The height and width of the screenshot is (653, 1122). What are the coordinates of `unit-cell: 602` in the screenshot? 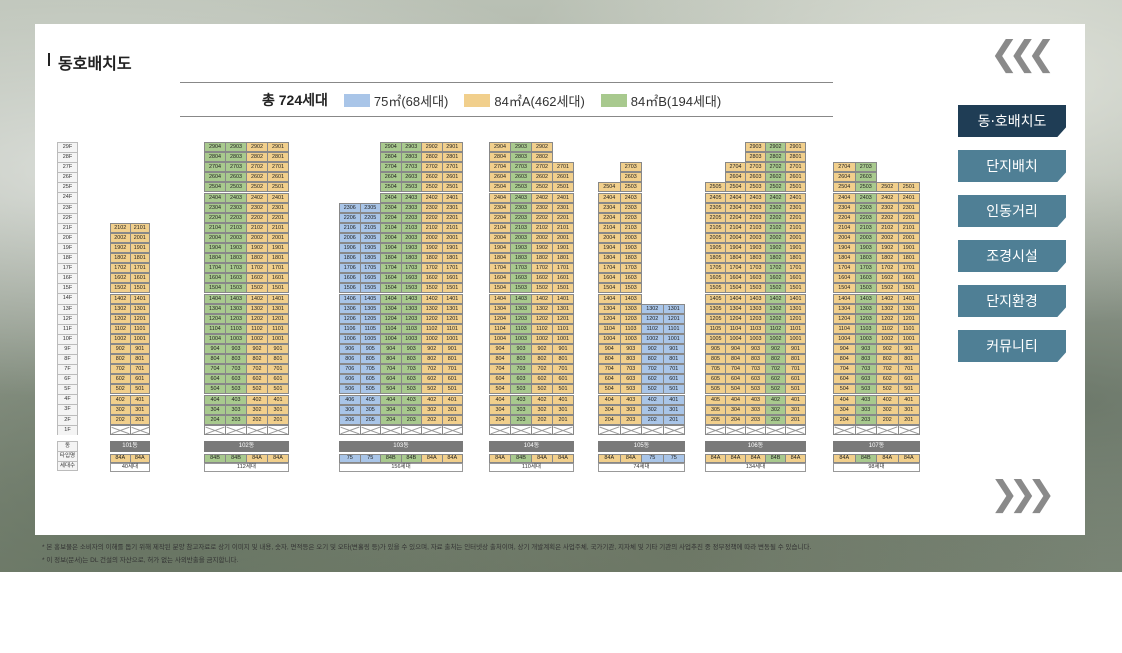 It's located at (652, 379).